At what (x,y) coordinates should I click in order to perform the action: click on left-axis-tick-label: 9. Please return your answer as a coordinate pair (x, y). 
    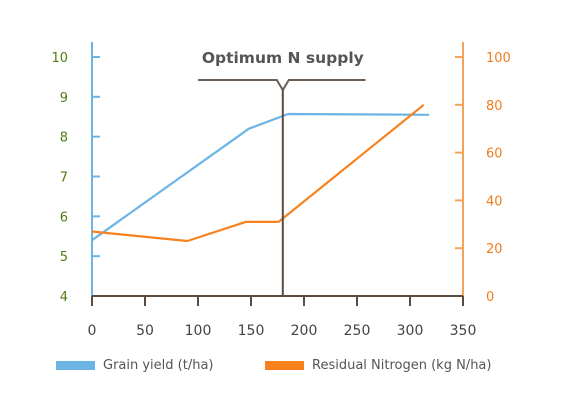
    Looking at the image, I should click on (64, 98).